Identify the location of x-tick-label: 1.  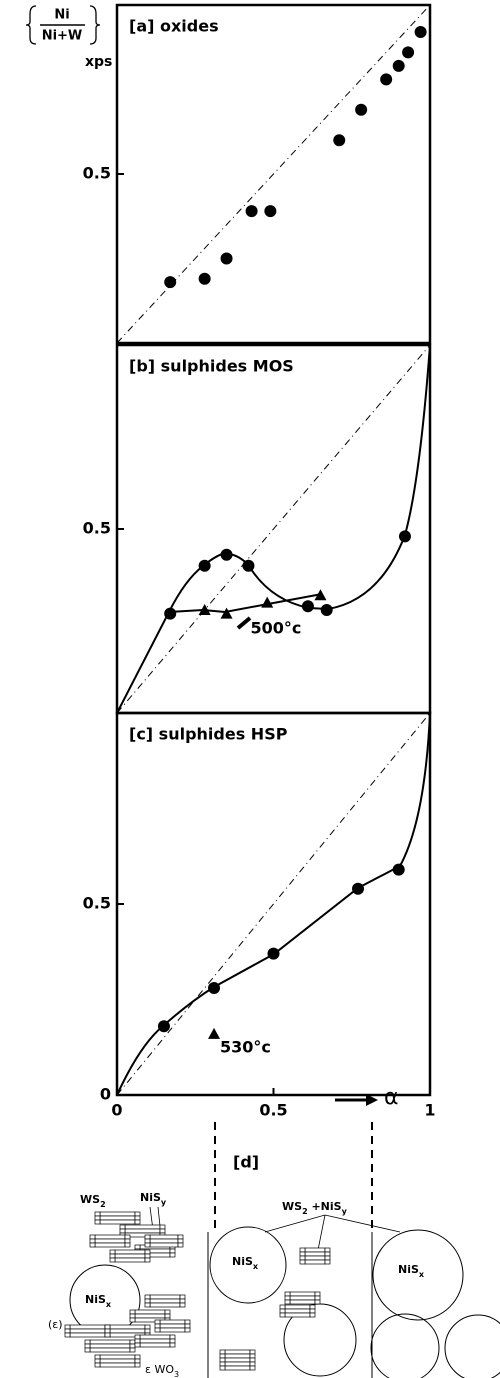
(429, 1110).